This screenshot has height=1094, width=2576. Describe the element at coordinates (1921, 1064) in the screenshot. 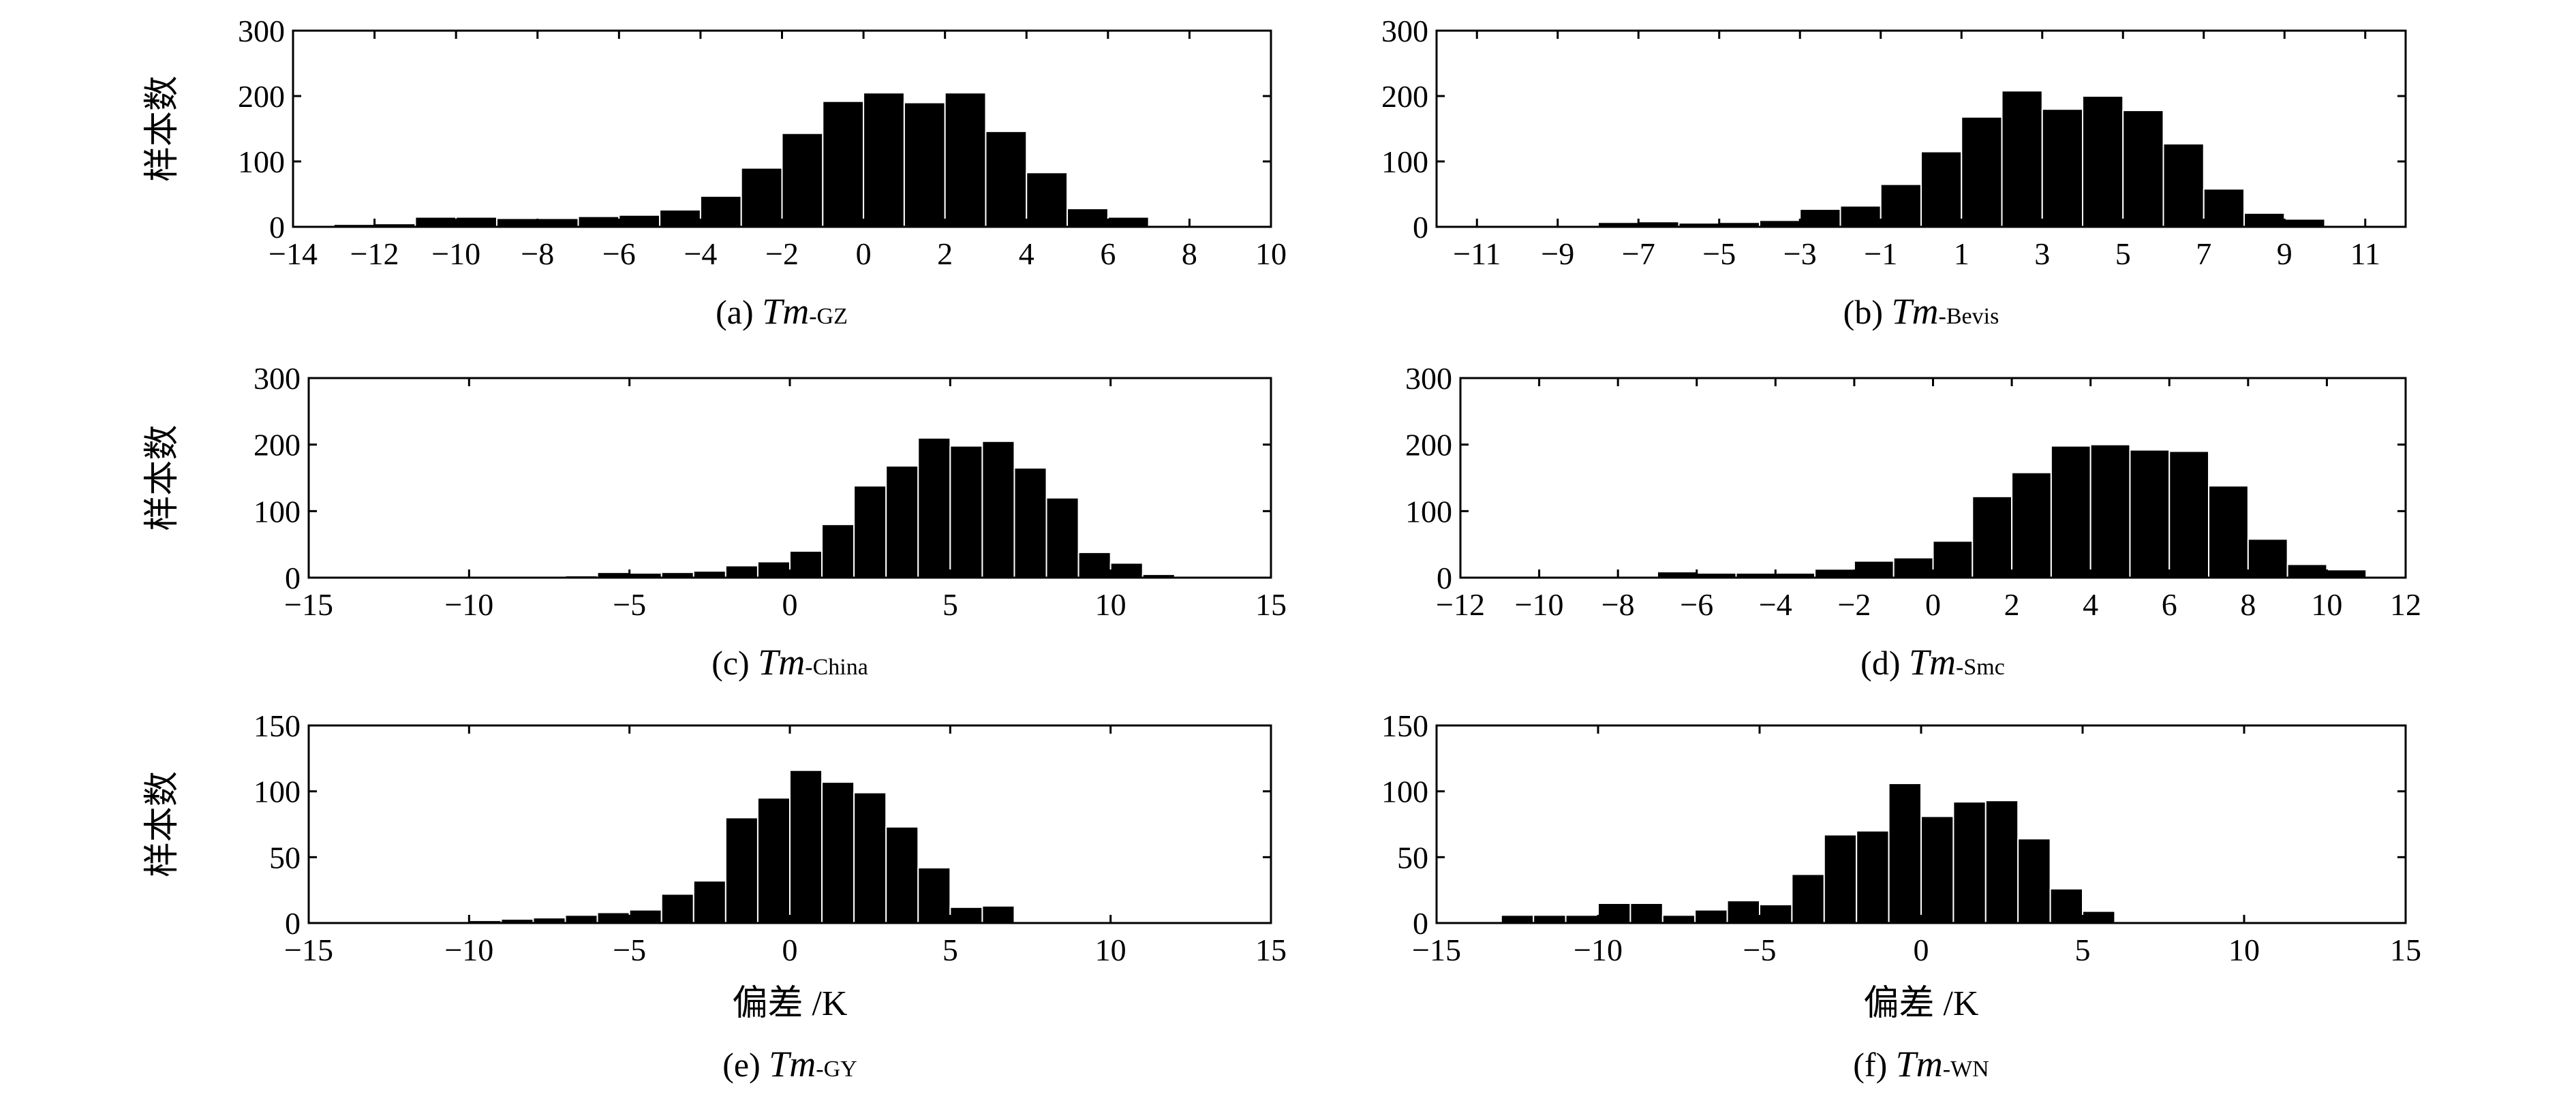

I see `panel-caption: (f) Tm-WN` at that location.